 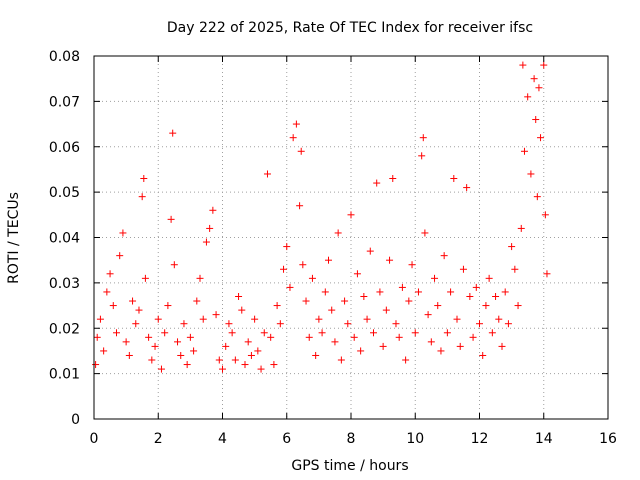 What do you see at coordinates (64, 284) in the screenshot?
I see `y-tick-label: 0.03` at bounding box center [64, 284].